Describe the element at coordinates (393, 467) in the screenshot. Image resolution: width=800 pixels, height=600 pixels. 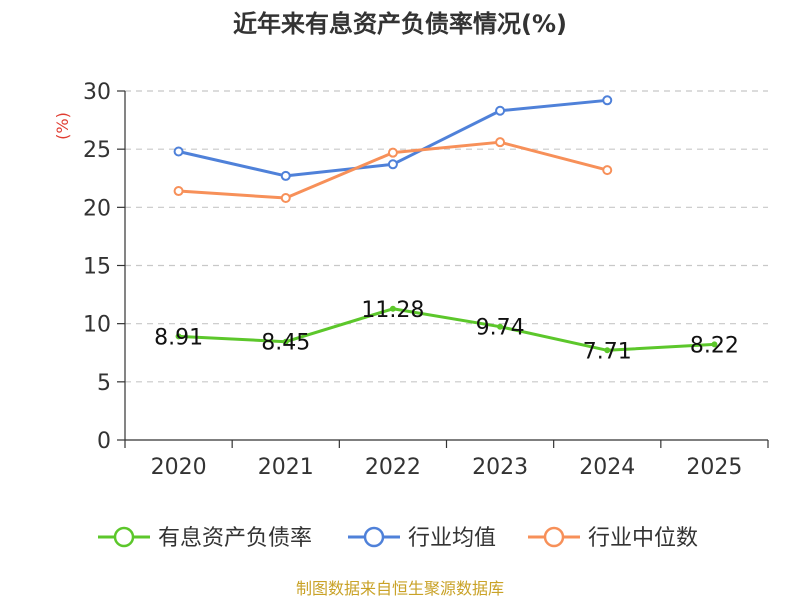
I see `x-tick-label: 2022` at that location.